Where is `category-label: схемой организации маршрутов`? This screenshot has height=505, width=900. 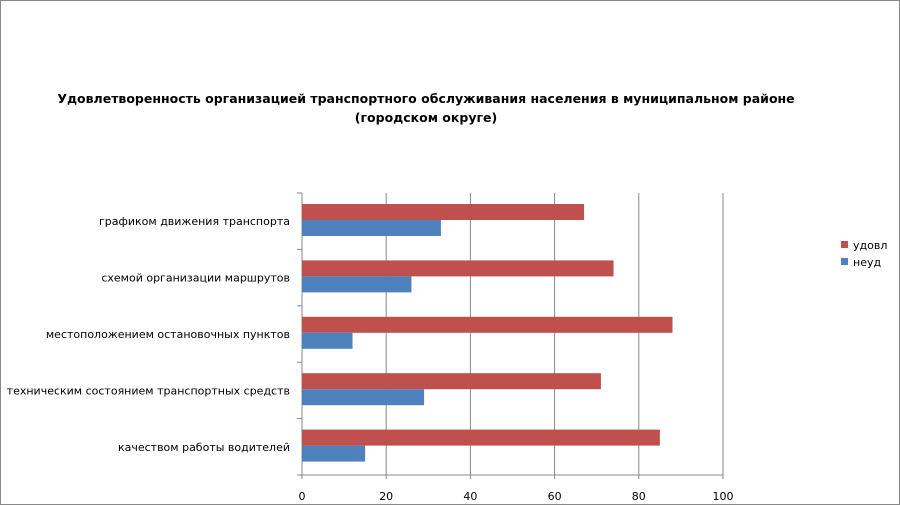 category-label: схемой организации маршрутов is located at coordinates (195, 278).